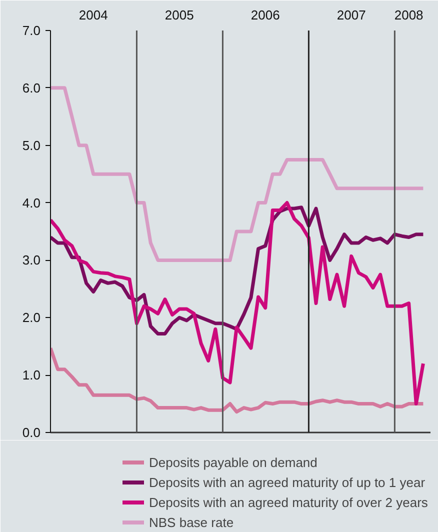  I want to click on y-tick-label: 7.0, so click(31, 30).